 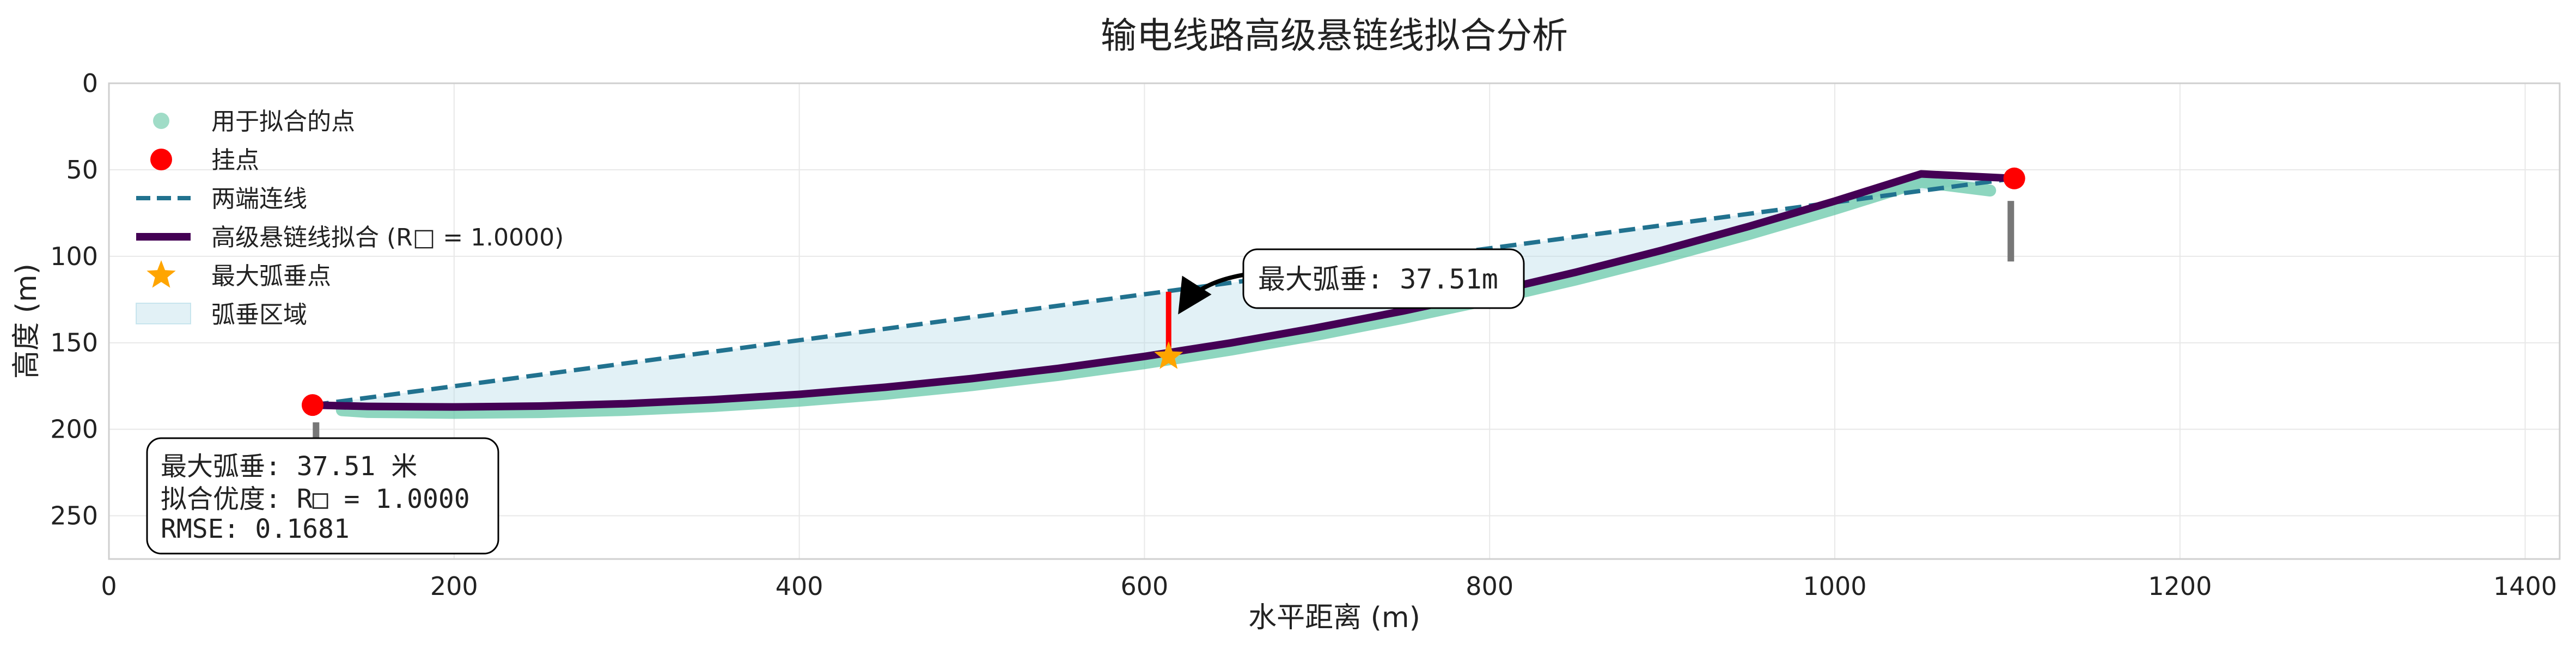 What do you see at coordinates (283, 122) in the screenshot?
I see `legend-label: 用于拟合的点` at bounding box center [283, 122].